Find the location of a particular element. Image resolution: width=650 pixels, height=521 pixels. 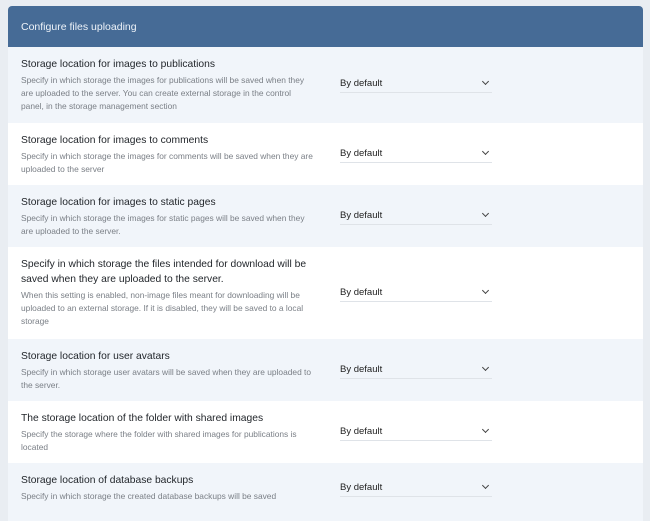

storage-select-comments: By default is located at coordinates (416, 154).